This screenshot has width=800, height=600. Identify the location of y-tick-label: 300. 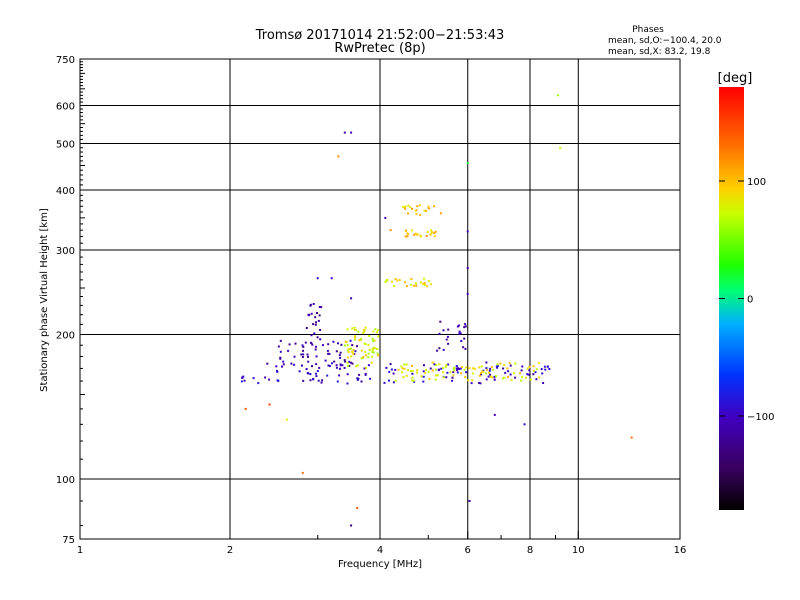
(65, 251).